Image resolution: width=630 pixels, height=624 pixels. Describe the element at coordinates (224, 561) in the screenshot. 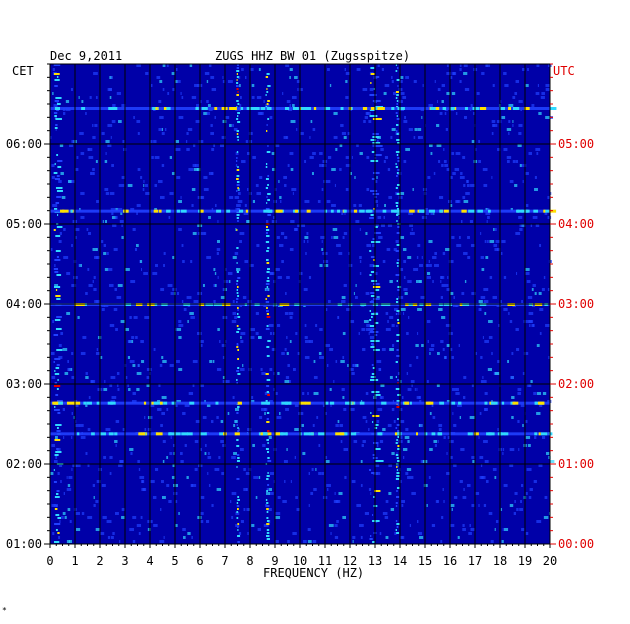

I see `x-tick-label: 7` at that location.